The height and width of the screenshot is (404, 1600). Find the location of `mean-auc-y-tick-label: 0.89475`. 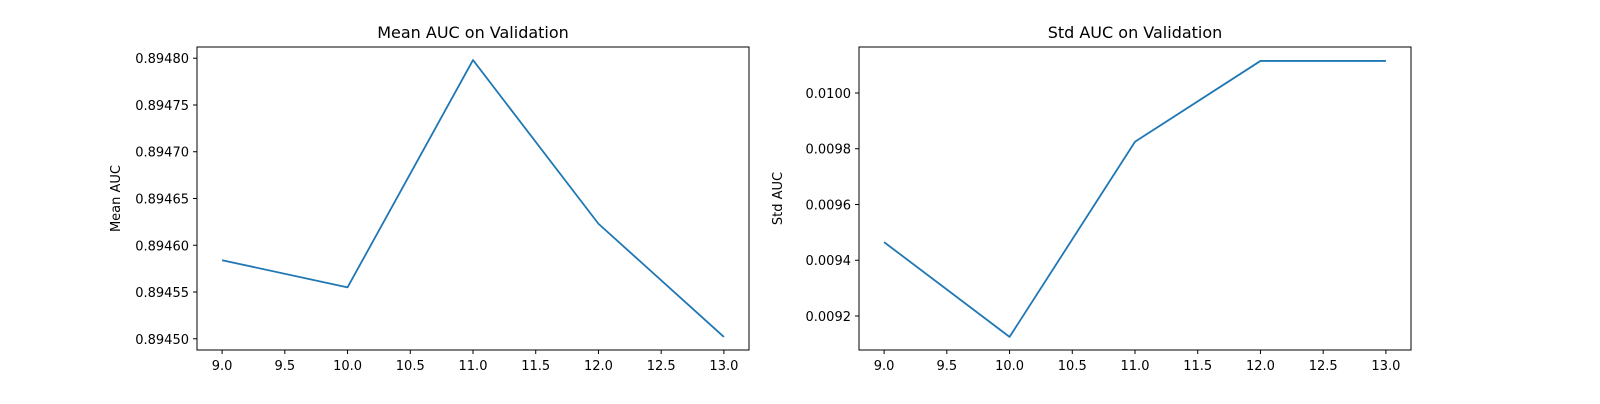

mean-auc-y-tick-label: 0.89475 is located at coordinates (162, 106).